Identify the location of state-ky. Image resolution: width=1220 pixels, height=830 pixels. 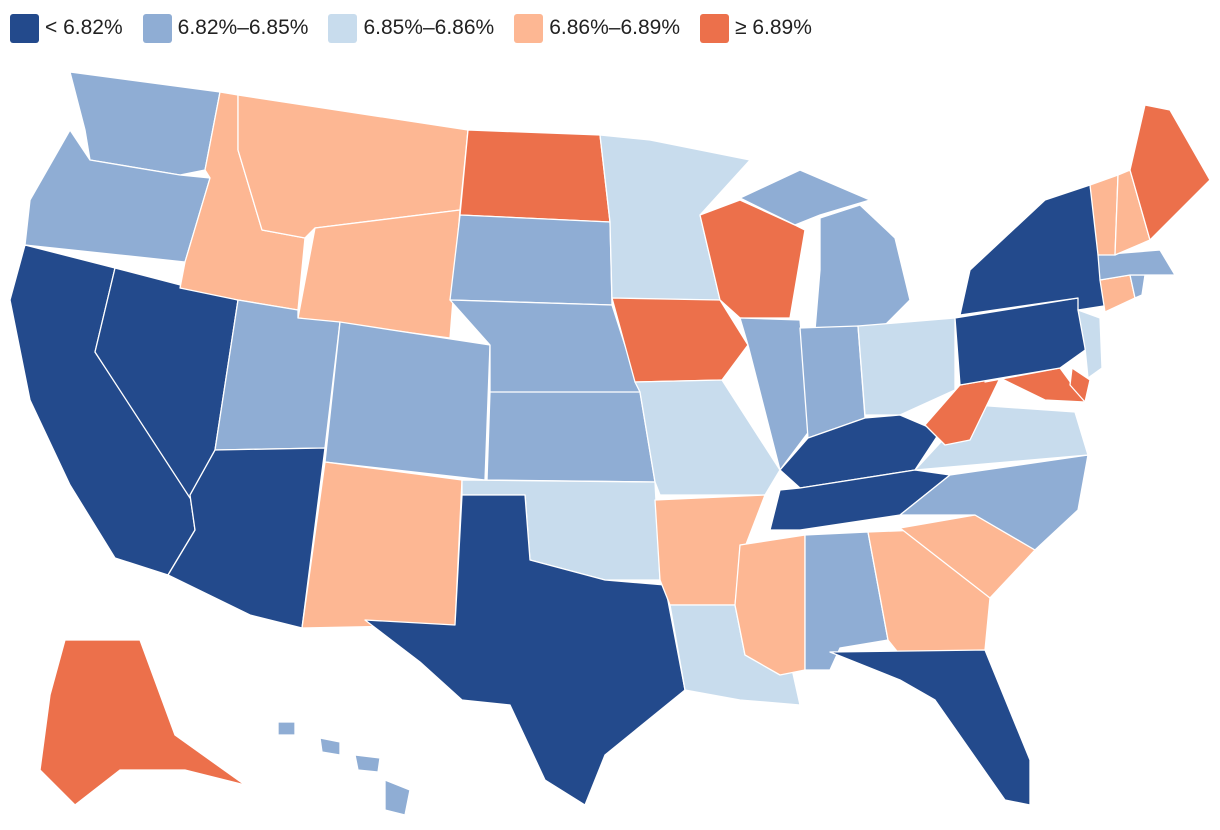
(860, 451).